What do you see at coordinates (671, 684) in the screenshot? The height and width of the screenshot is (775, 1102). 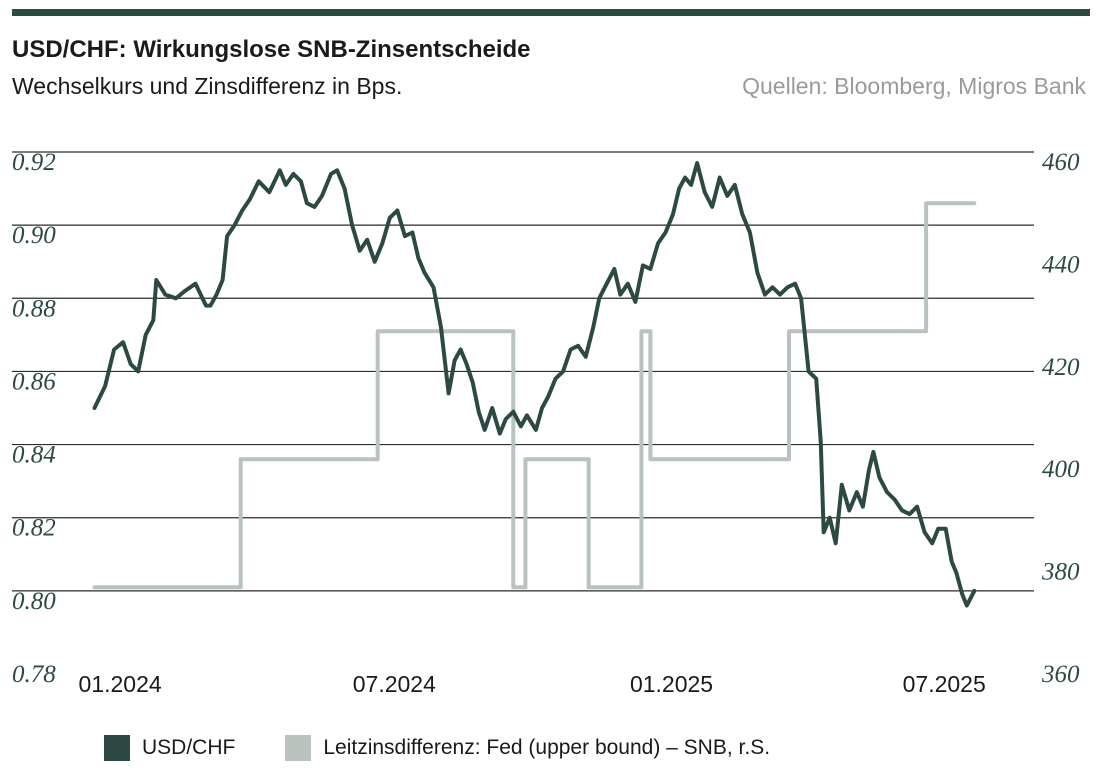 I see `x-tick-label: 01.2025` at bounding box center [671, 684].